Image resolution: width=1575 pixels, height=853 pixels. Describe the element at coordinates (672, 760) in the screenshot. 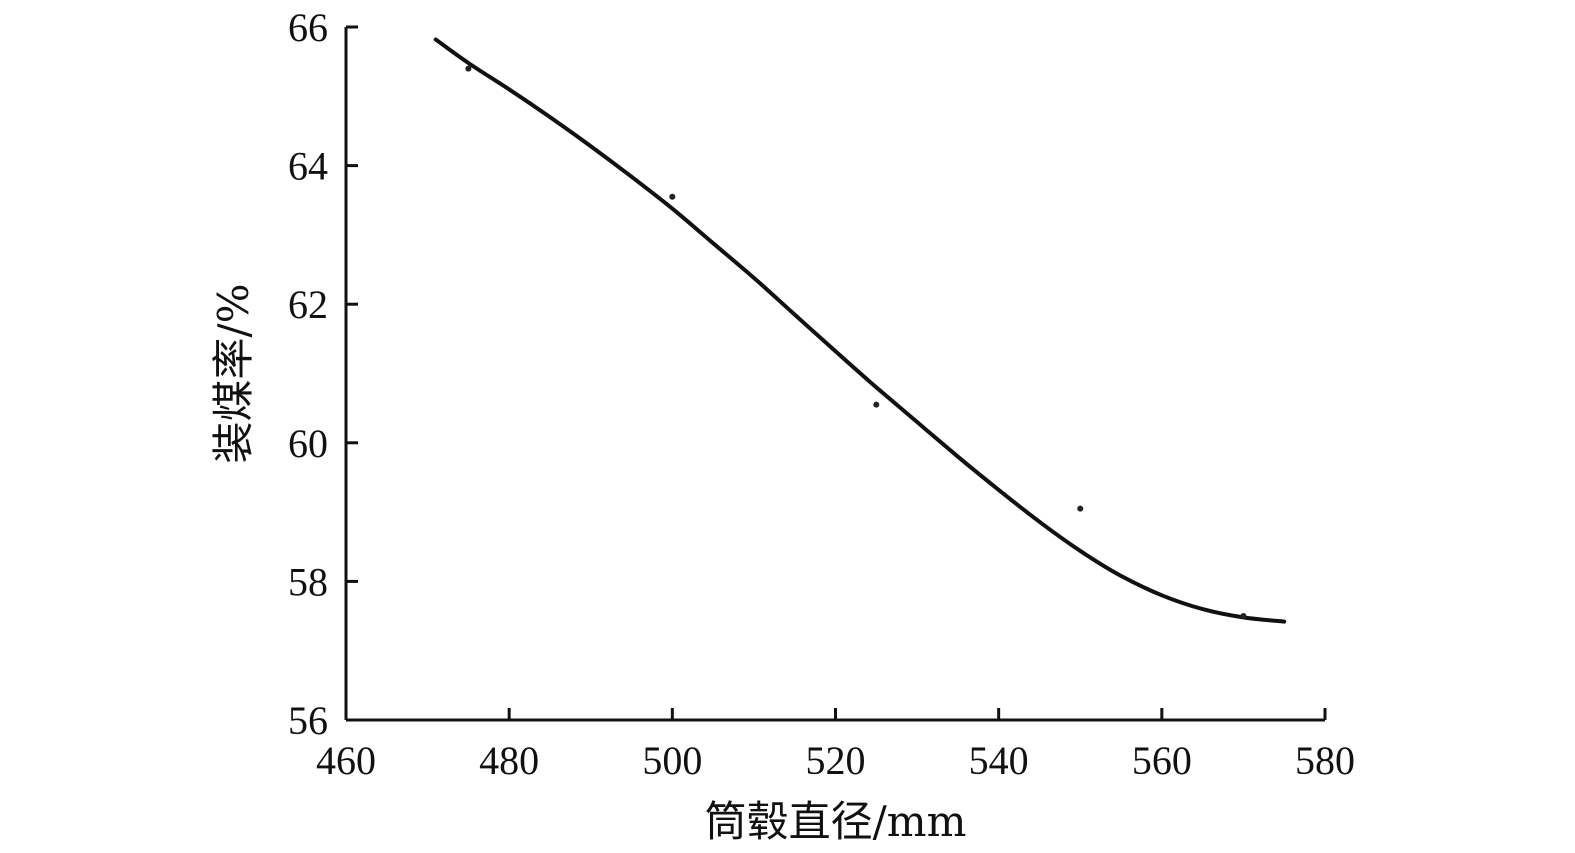

I see `x-tick-label: 500` at that location.